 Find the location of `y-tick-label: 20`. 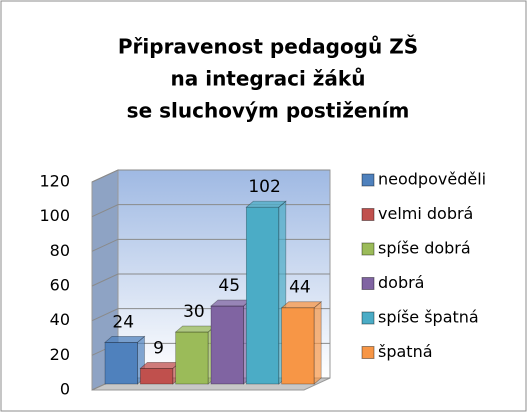

y-tick-label: 20 is located at coordinates (60, 354).